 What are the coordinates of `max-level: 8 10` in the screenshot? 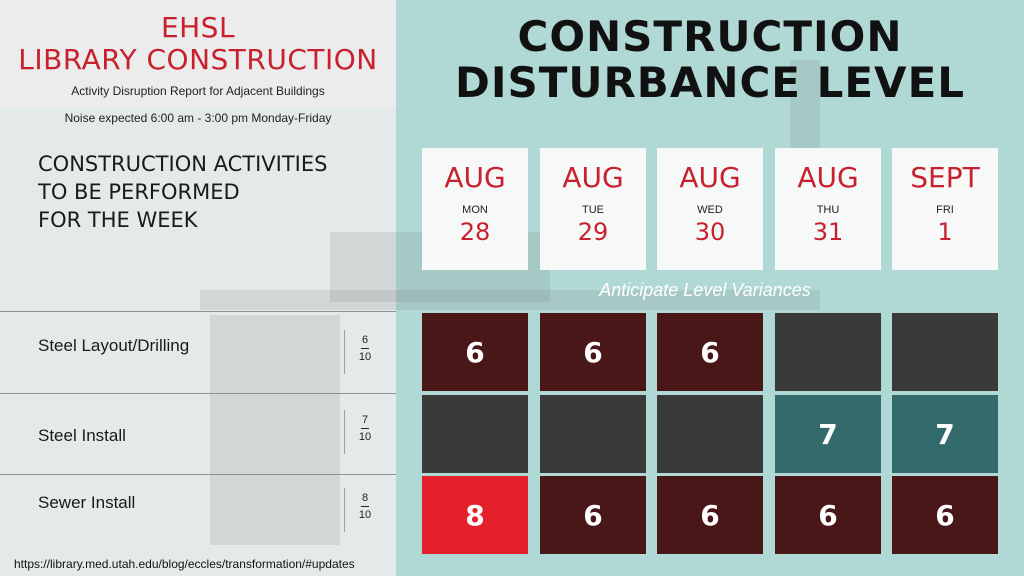 It's located at (365, 506).